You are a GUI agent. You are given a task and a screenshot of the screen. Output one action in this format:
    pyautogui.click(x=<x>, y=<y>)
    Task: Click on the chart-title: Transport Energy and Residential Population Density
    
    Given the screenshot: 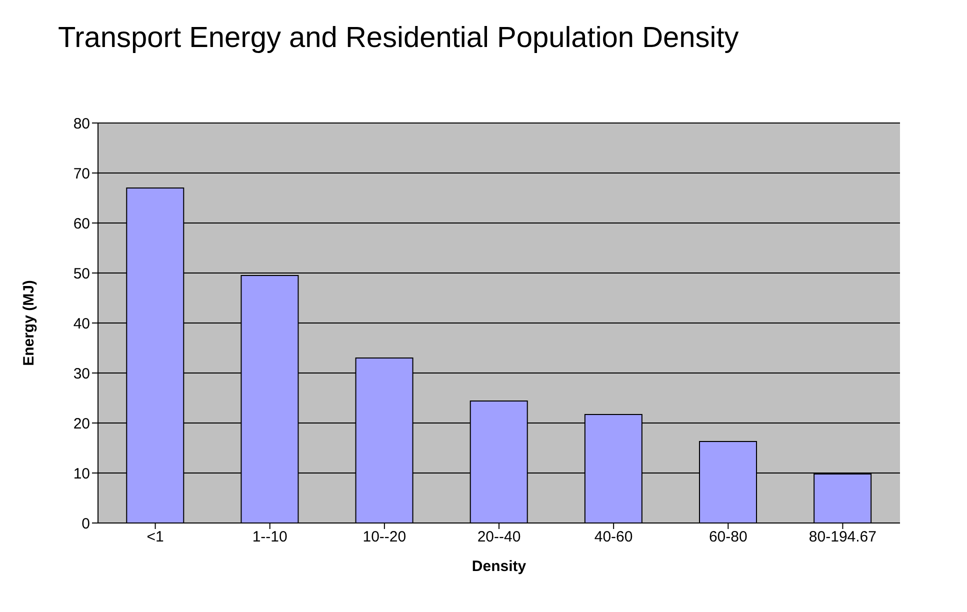 What is the action you would take?
    pyautogui.click(x=398, y=38)
    